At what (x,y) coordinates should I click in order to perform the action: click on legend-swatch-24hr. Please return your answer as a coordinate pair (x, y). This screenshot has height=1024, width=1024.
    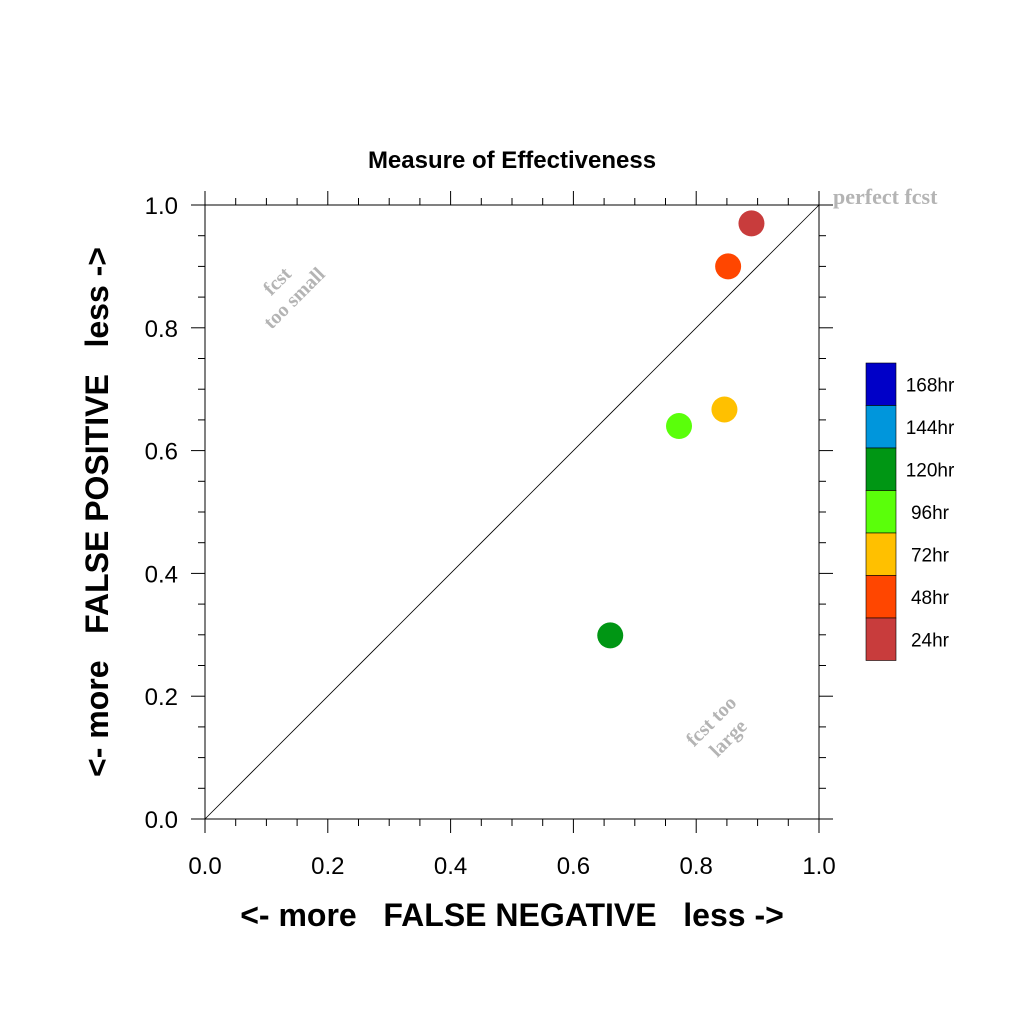
    Looking at the image, I should click on (881, 639).